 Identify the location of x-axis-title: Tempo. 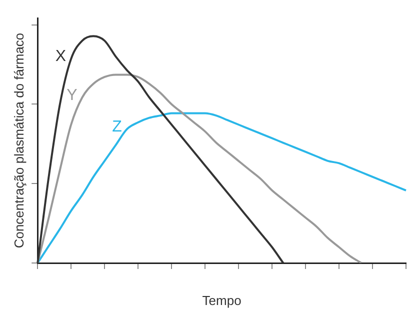
(222, 300).